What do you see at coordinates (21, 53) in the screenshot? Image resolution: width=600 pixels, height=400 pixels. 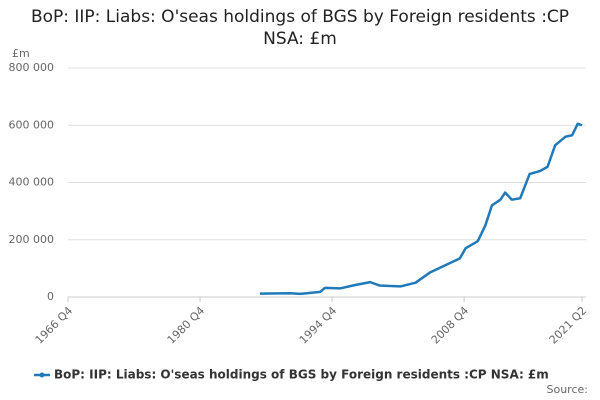 I see `y-axis-label: £m` at bounding box center [21, 53].